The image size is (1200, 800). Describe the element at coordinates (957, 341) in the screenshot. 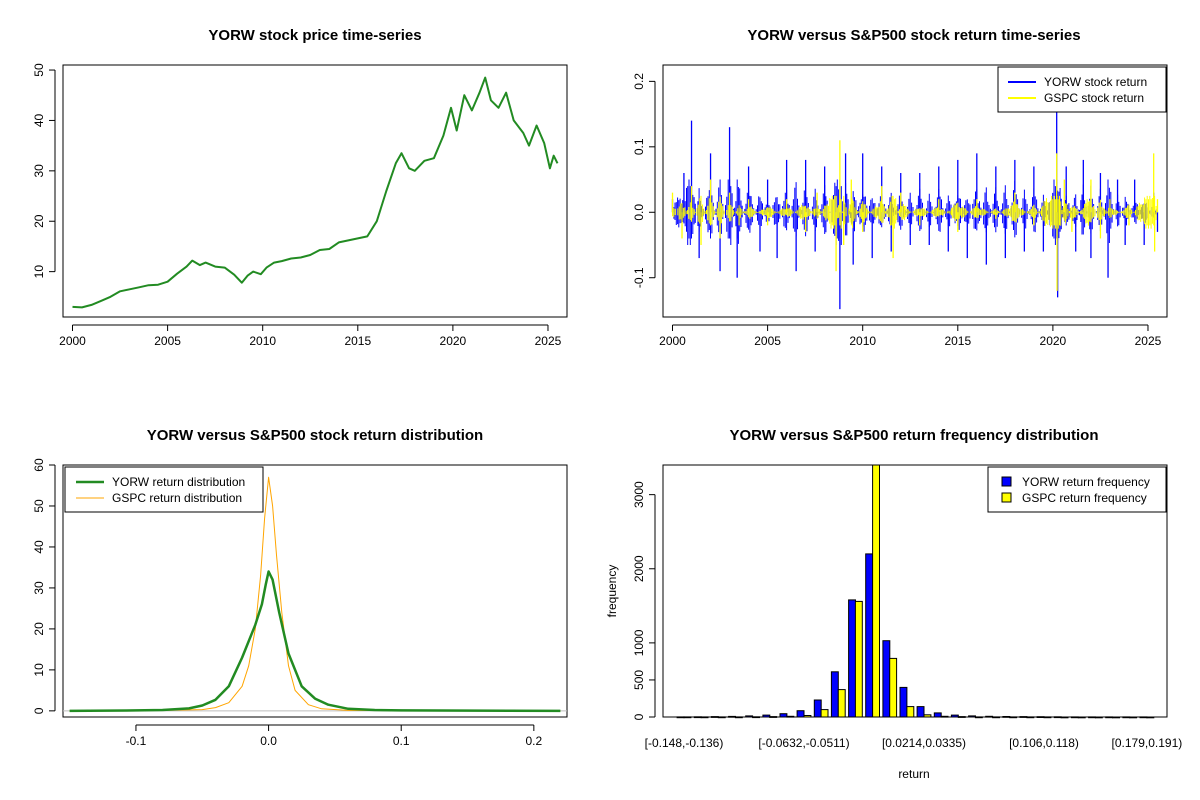

I see `return-x-tick-label: 2015` at that location.